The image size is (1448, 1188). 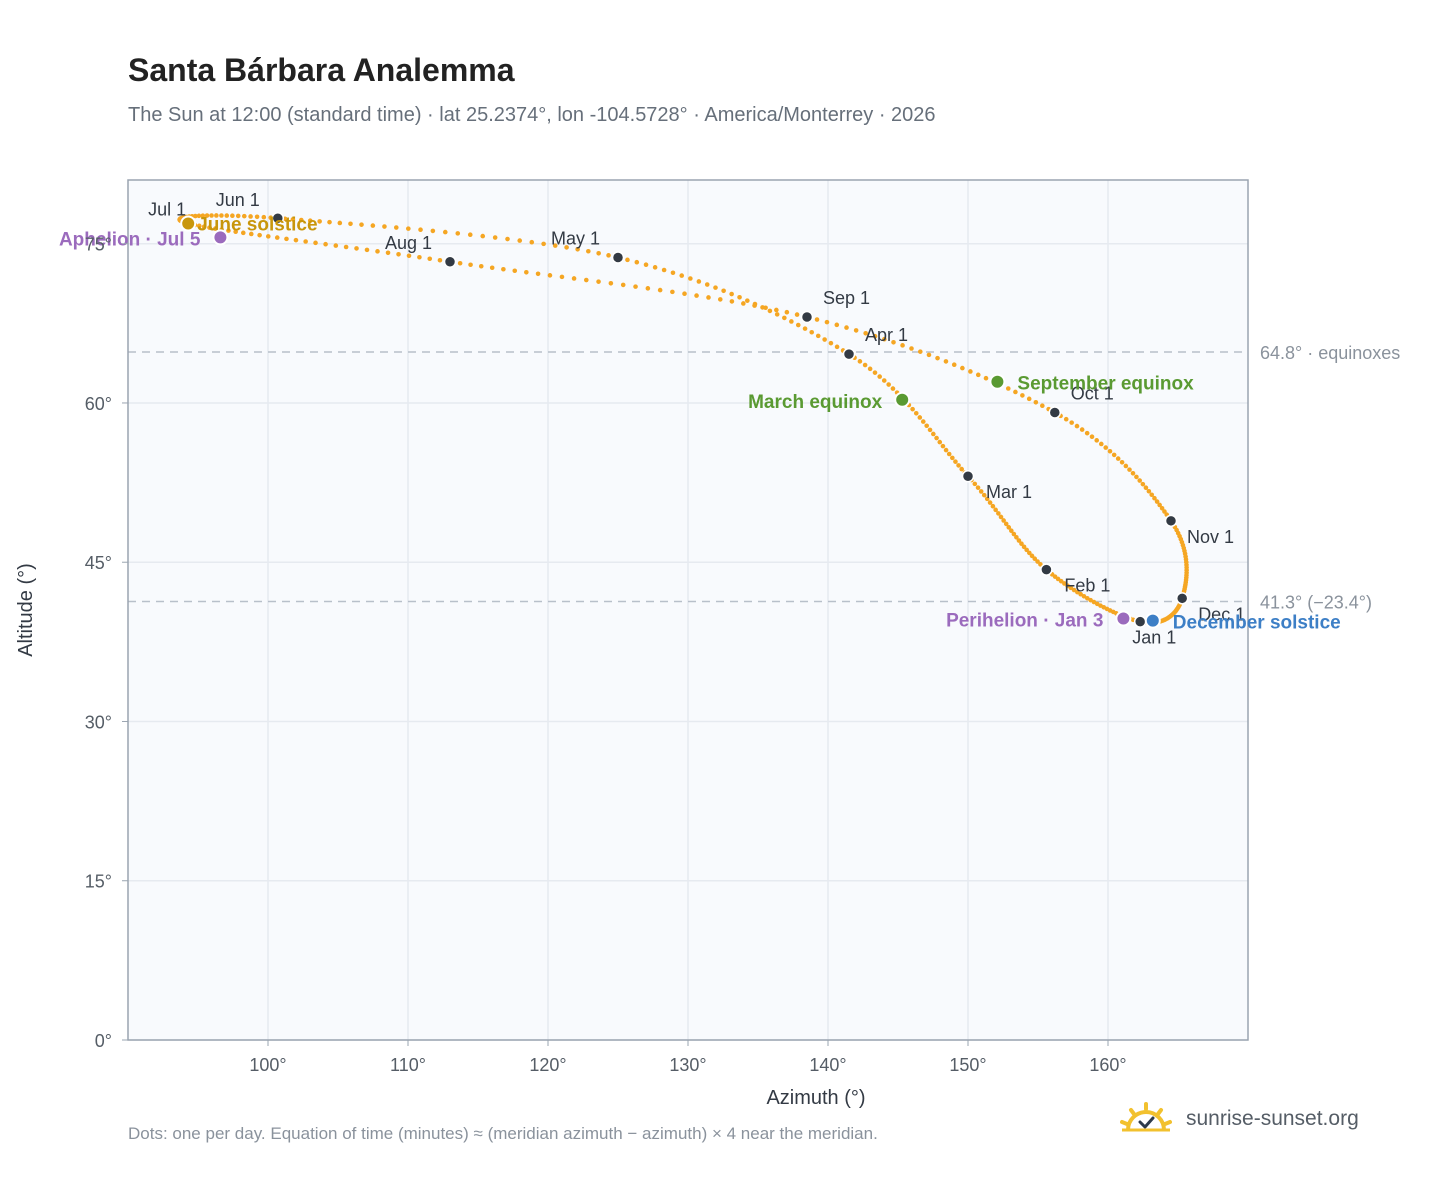 What do you see at coordinates (1087, 586) in the screenshot?
I see `month-marker-label: Feb 1` at bounding box center [1087, 586].